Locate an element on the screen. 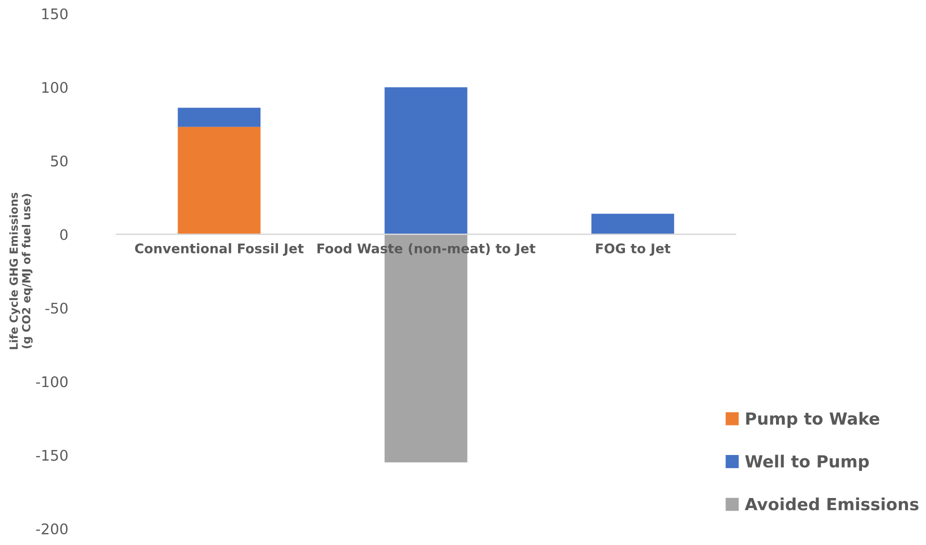 This screenshot has height=545, width=926. x-tick-label: Conventional Fossil Jet is located at coordinates (219, 249).